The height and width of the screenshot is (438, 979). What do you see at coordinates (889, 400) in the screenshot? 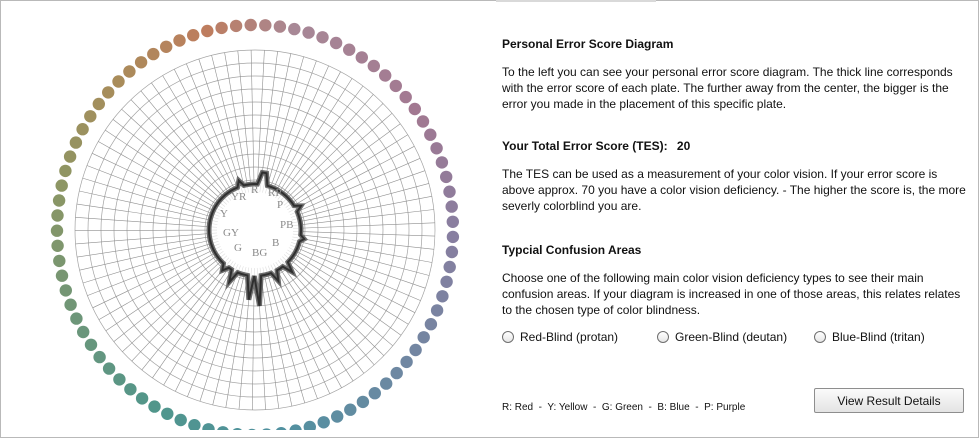
I see `view-result-details-button: View Result Details` at bounding box center [889, 400].